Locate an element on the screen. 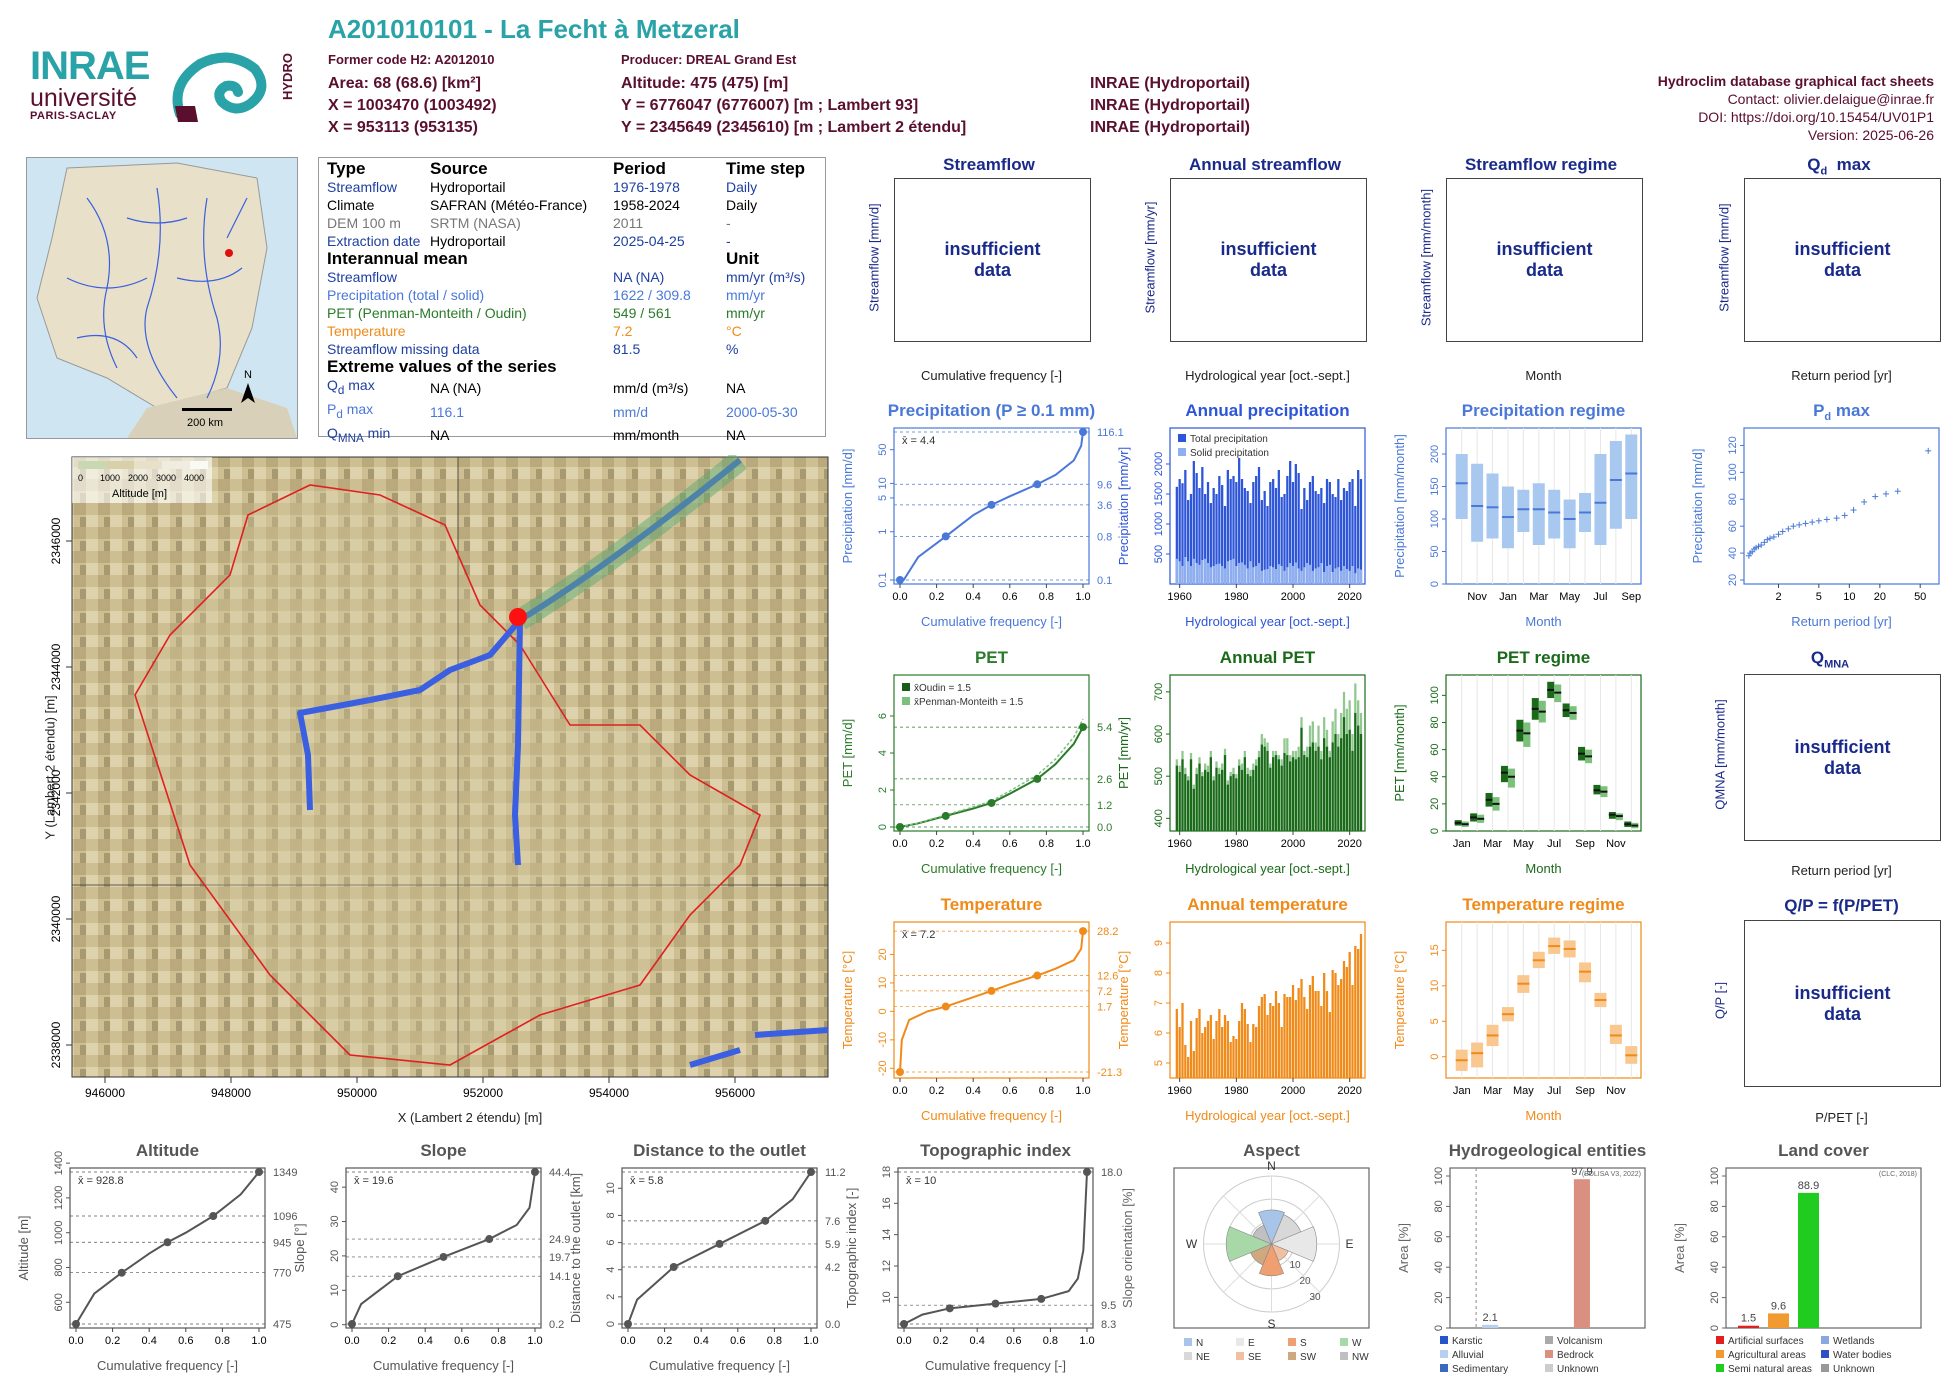 The image size is (1960, 1386). altitude_cdf-xtick: 0.2 is located at coordinates (112, 1341).